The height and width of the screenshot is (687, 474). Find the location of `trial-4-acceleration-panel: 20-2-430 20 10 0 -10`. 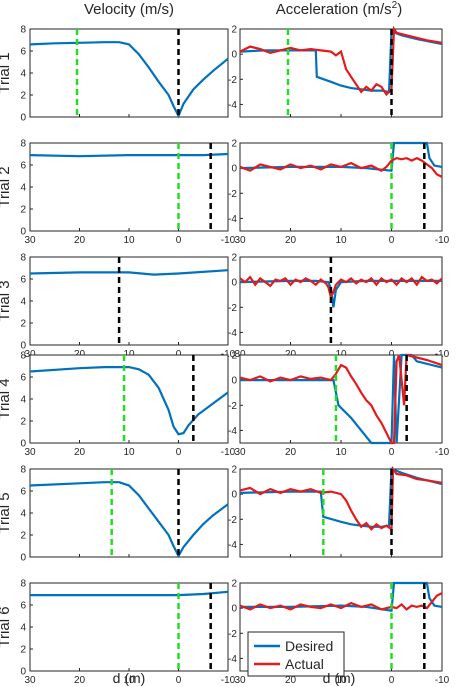

trial-4-acceleration-panel: 20-2-430 20 10 0 -10 is located at coordinates (339, 405).